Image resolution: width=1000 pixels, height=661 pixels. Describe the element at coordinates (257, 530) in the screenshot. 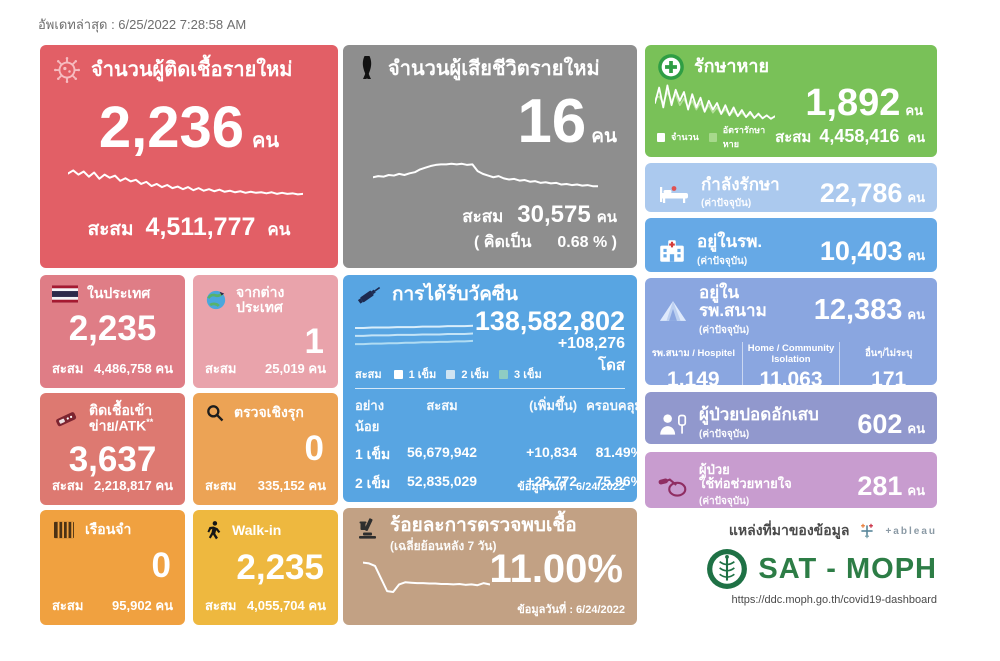

I see `card-title: Walk-in` at that location.